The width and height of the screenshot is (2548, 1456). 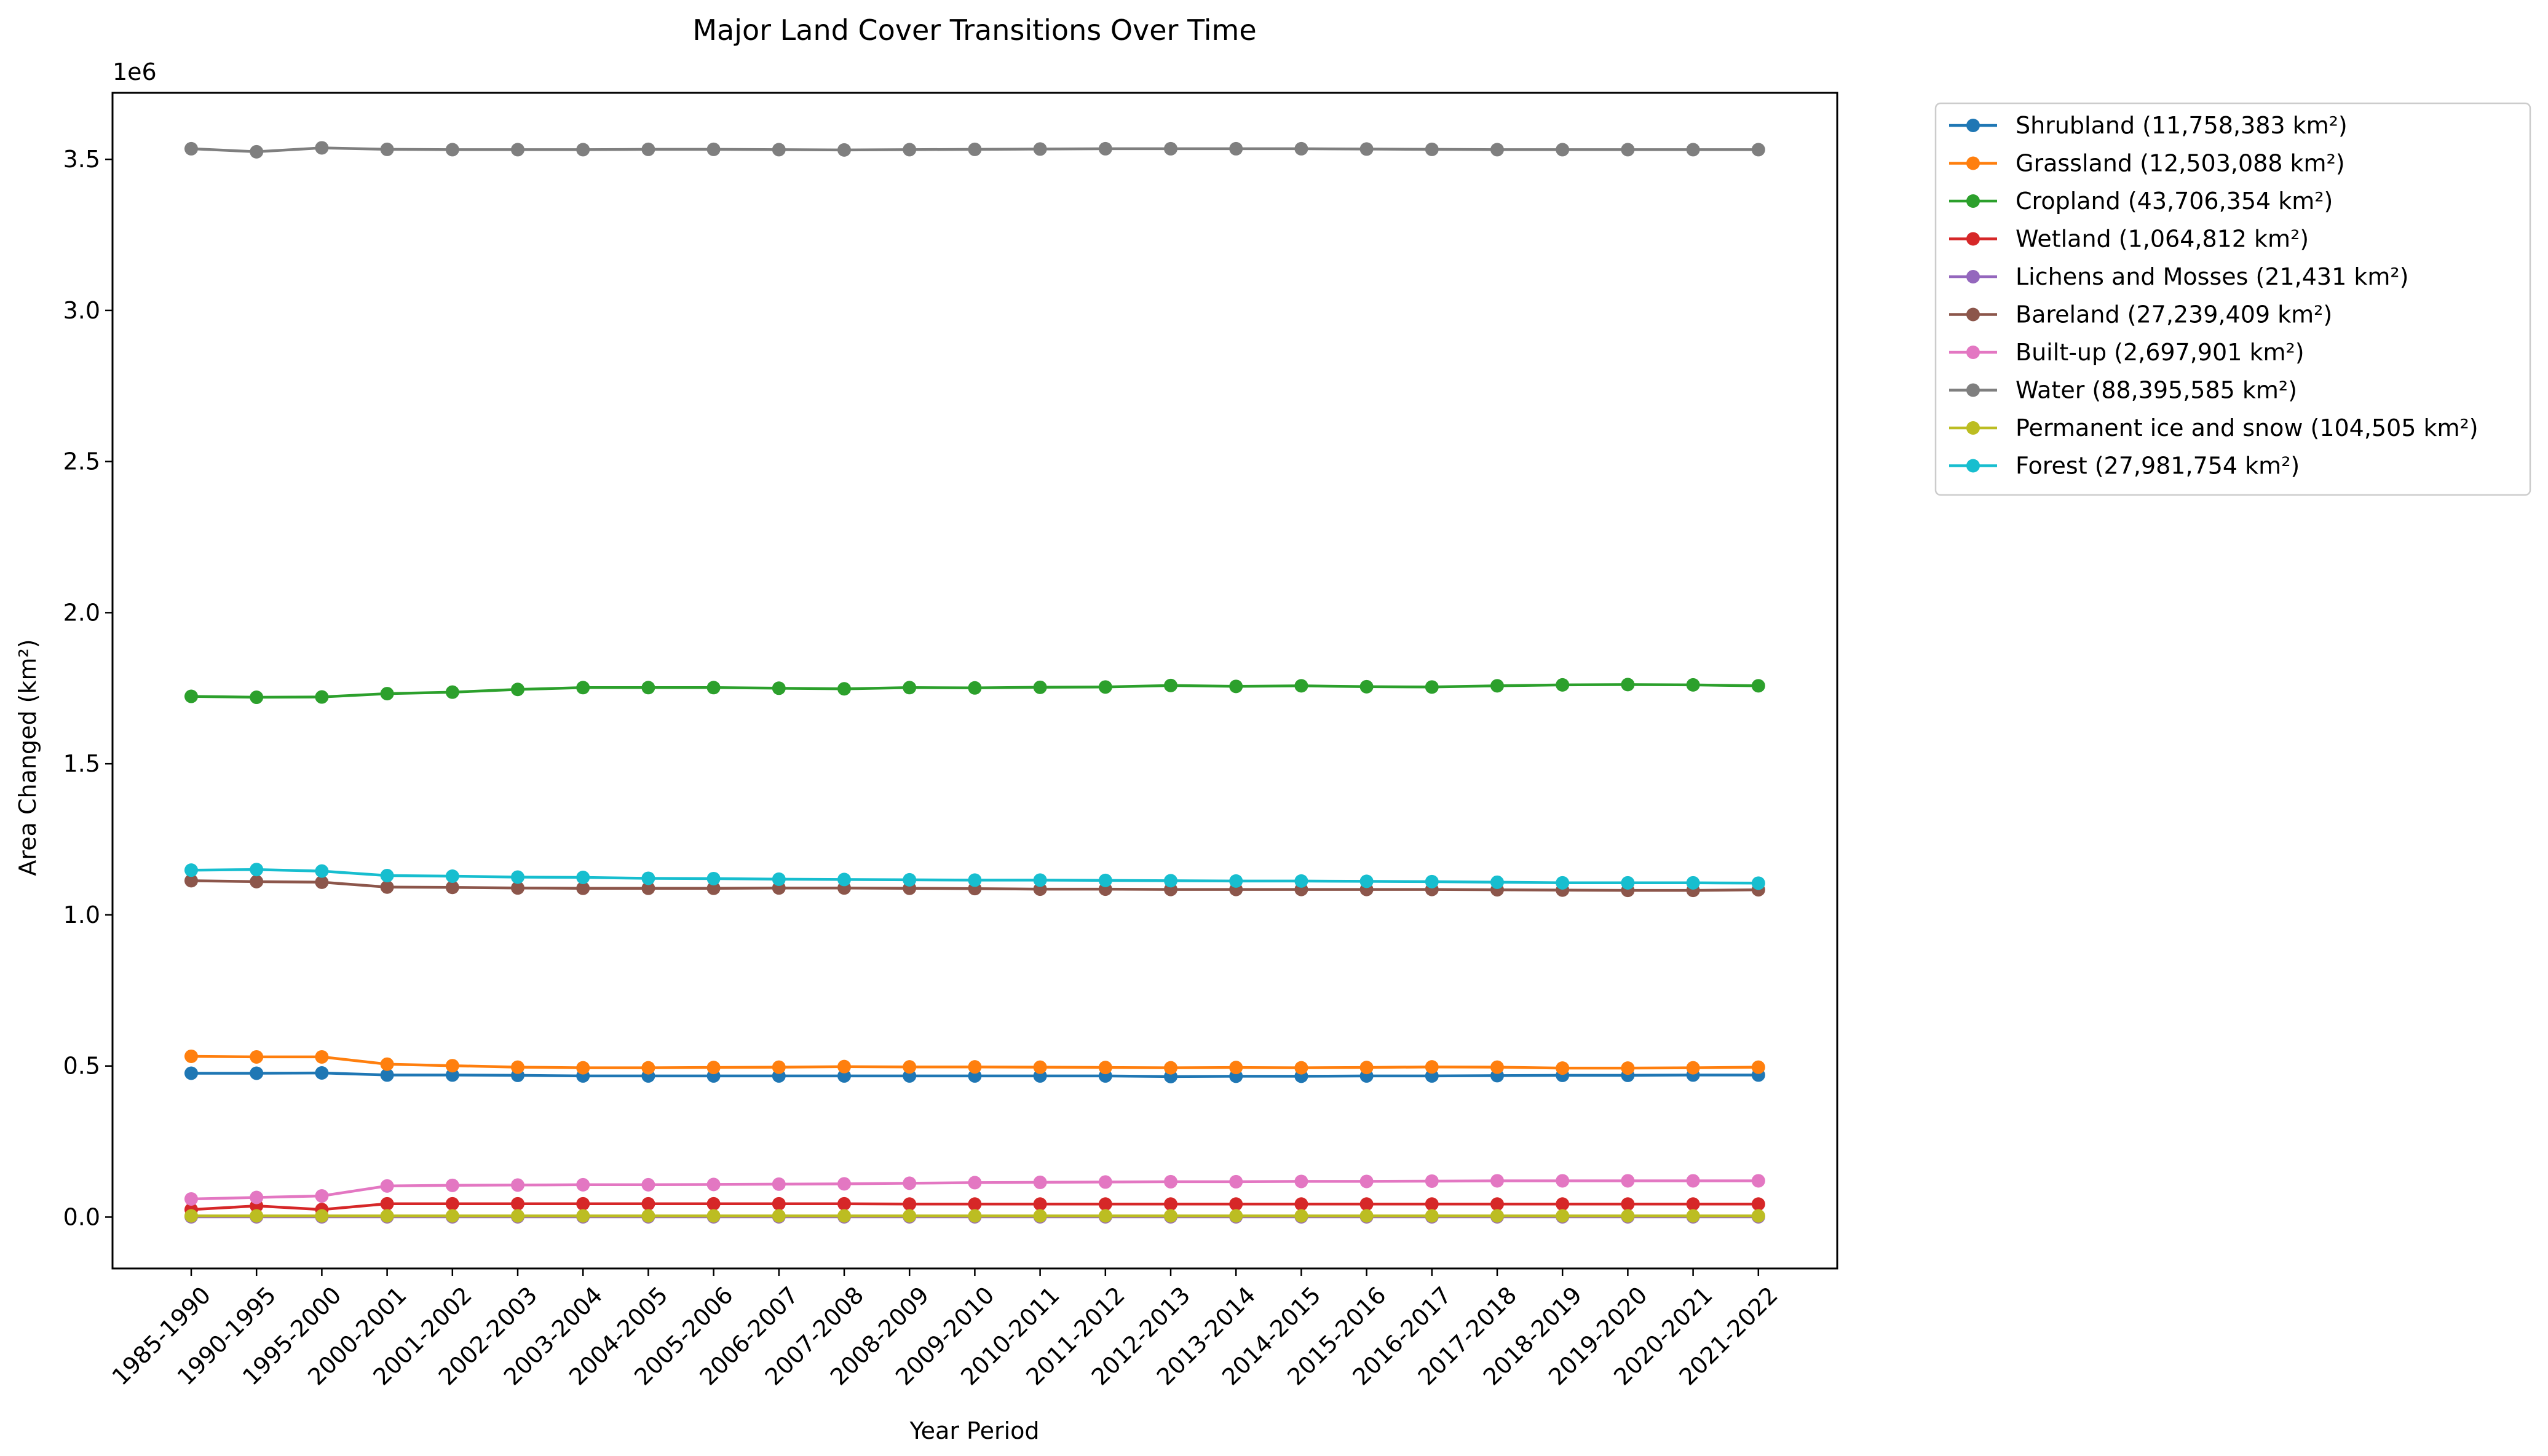 What do you see at coordinates (2212, 276) in the screenshot?
I see `legend-label: Lichens and Mosses (21,431 km²)` at bounding box center [2212, 276].